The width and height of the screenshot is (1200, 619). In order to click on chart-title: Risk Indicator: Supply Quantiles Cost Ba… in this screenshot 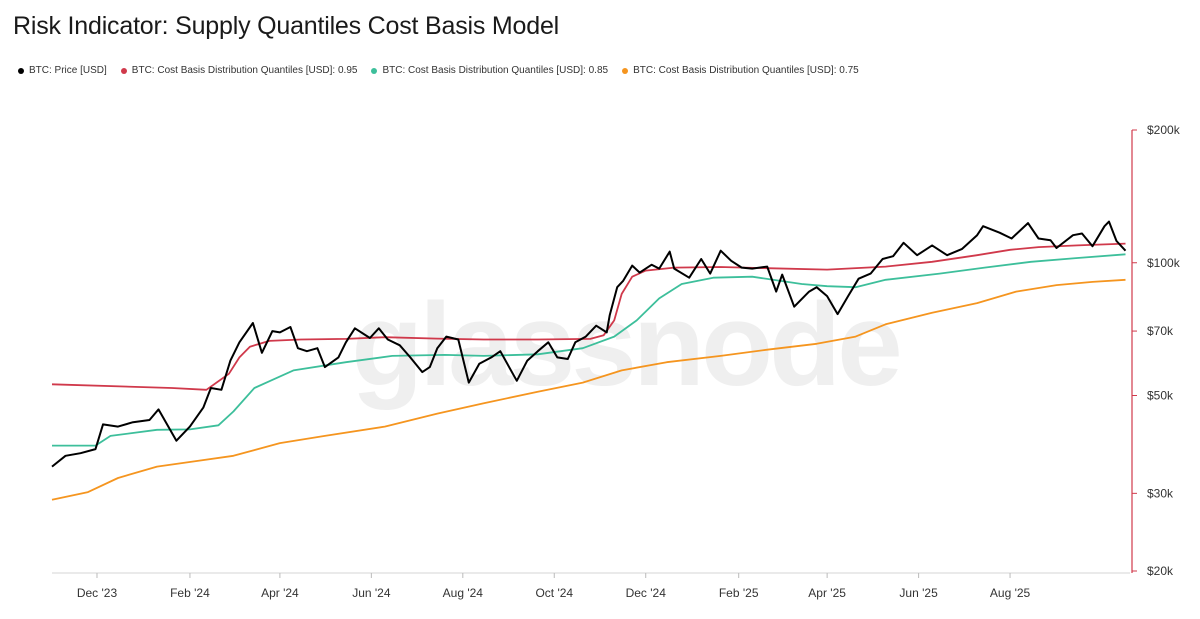, I will do `click(286, 26)`.